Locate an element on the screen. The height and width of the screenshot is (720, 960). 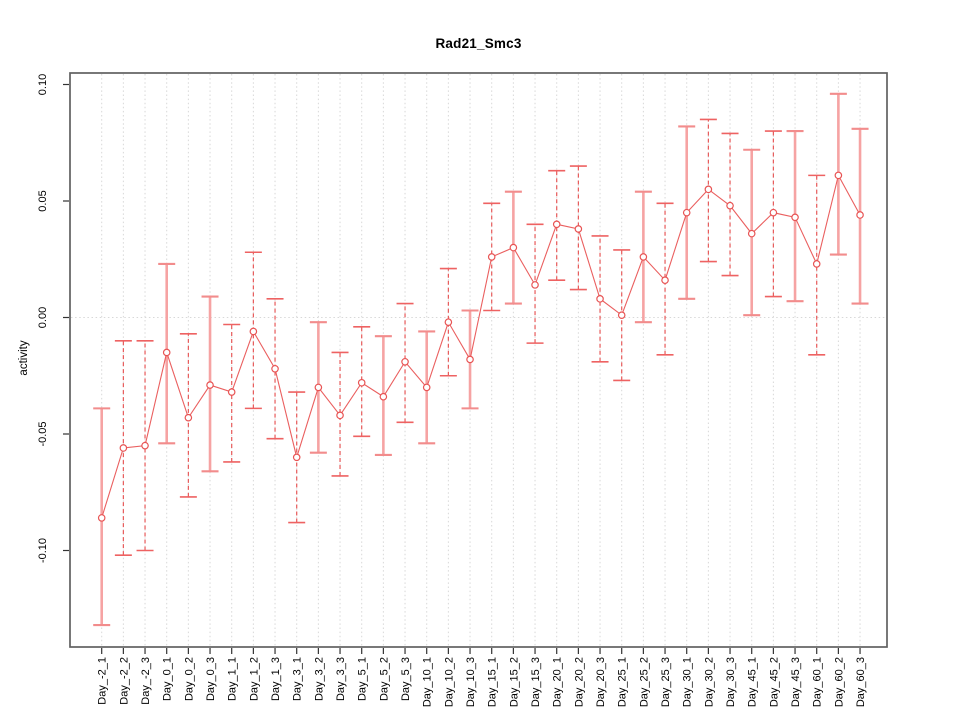
x-tick-label: Day_10_2 is located at coordinates (449, 682).